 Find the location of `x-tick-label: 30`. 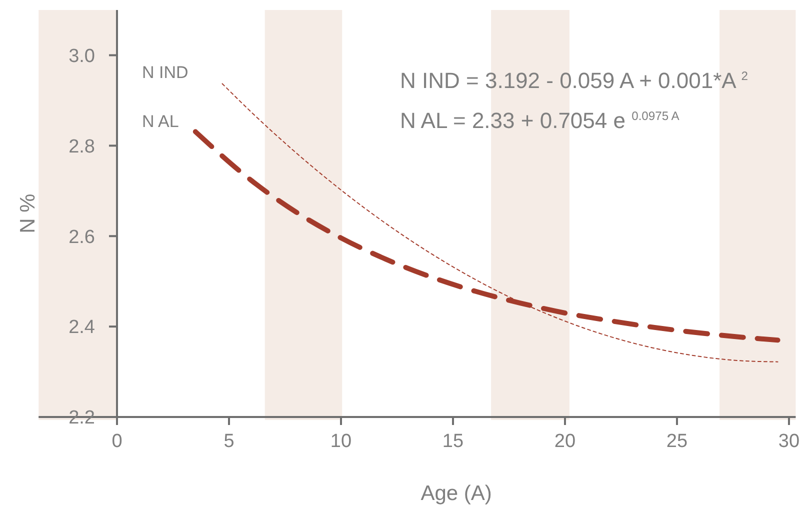

x-tick-label: 30 is located at coordinates (789, 441).